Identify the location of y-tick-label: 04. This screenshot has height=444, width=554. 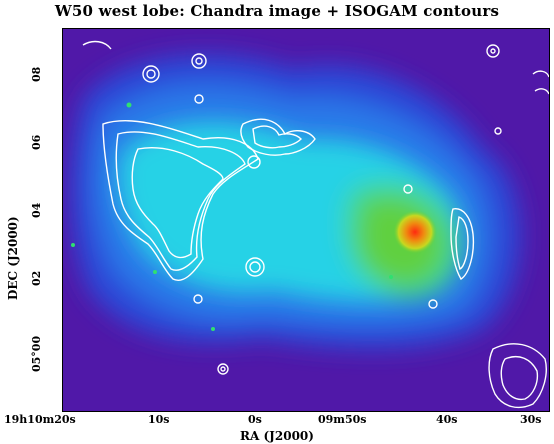
(36, 210).